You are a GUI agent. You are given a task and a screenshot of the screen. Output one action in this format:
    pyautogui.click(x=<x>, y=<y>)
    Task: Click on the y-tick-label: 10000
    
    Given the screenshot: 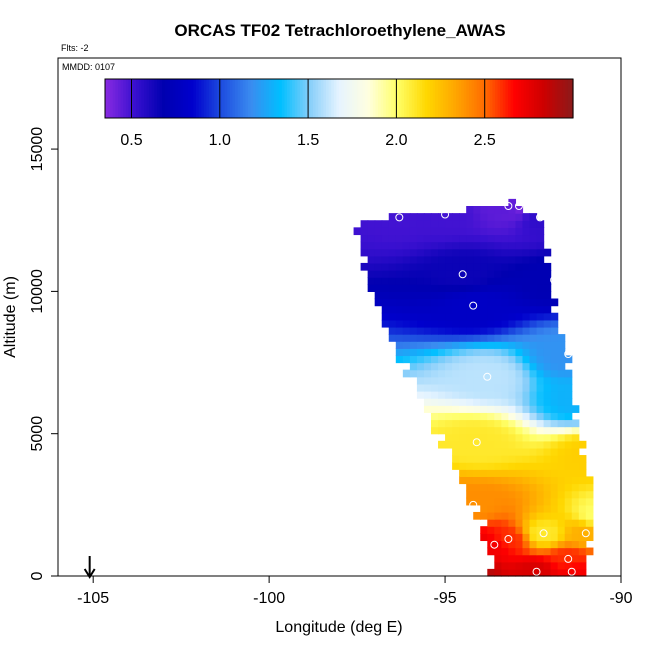 What is the action you would take?
    pyautogui.click(x=37, y=291)
    